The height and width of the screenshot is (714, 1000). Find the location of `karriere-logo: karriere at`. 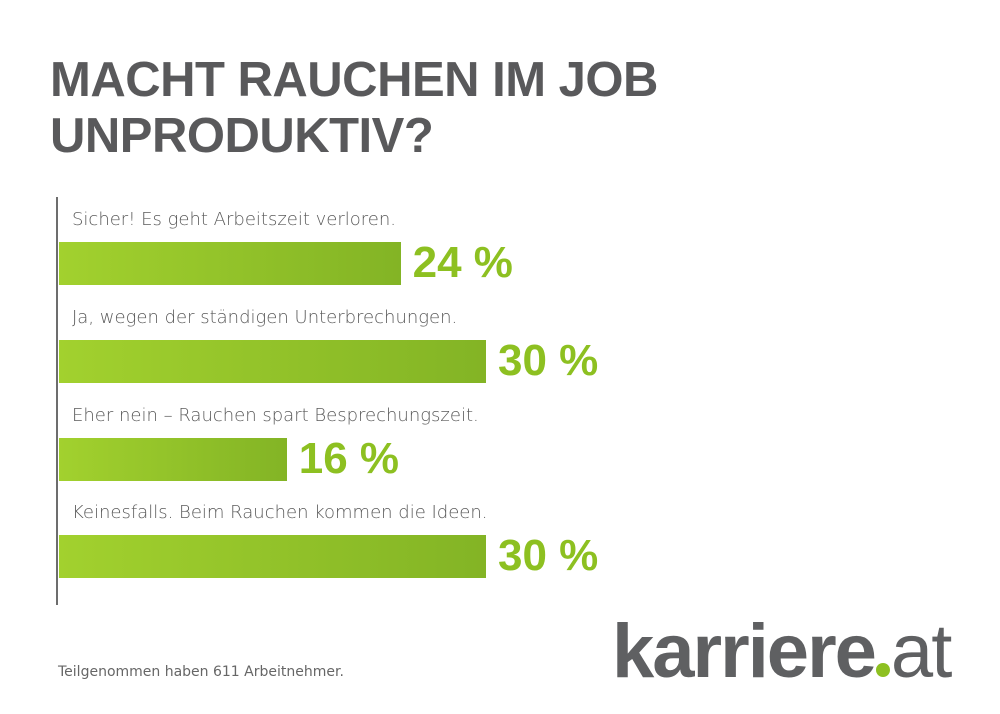

karriere-logo: karriere at is located at coordinates (782, 651).